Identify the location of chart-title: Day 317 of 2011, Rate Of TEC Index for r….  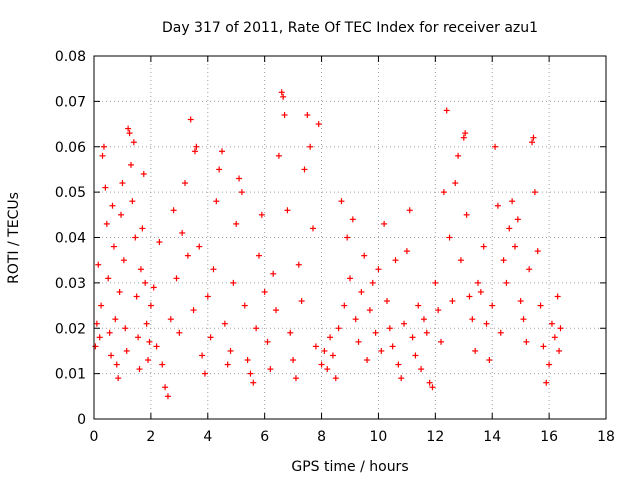
(350, 28).